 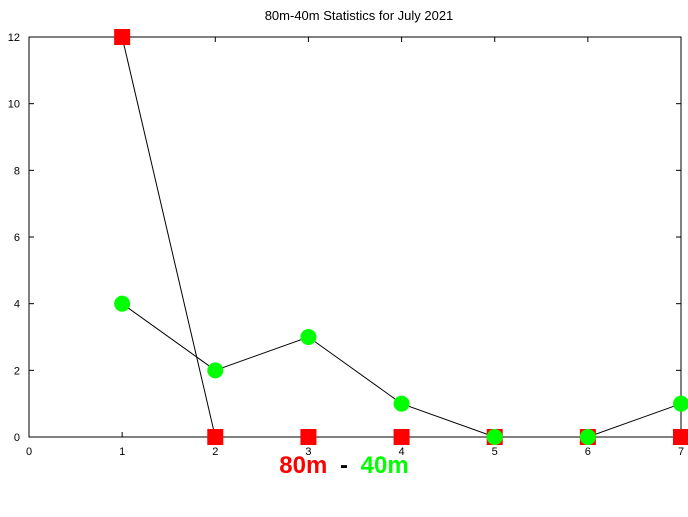 What do you see at coordinates (14, 38) in the screenshot?
I see `y-tick-label: 12` at bounding box center [14, 38].